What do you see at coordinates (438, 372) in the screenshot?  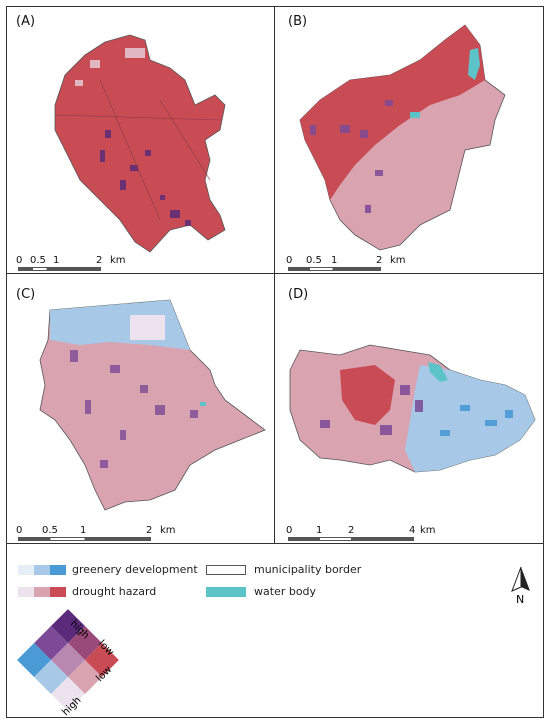 I see `water-d` at bounding box center [438, 372].